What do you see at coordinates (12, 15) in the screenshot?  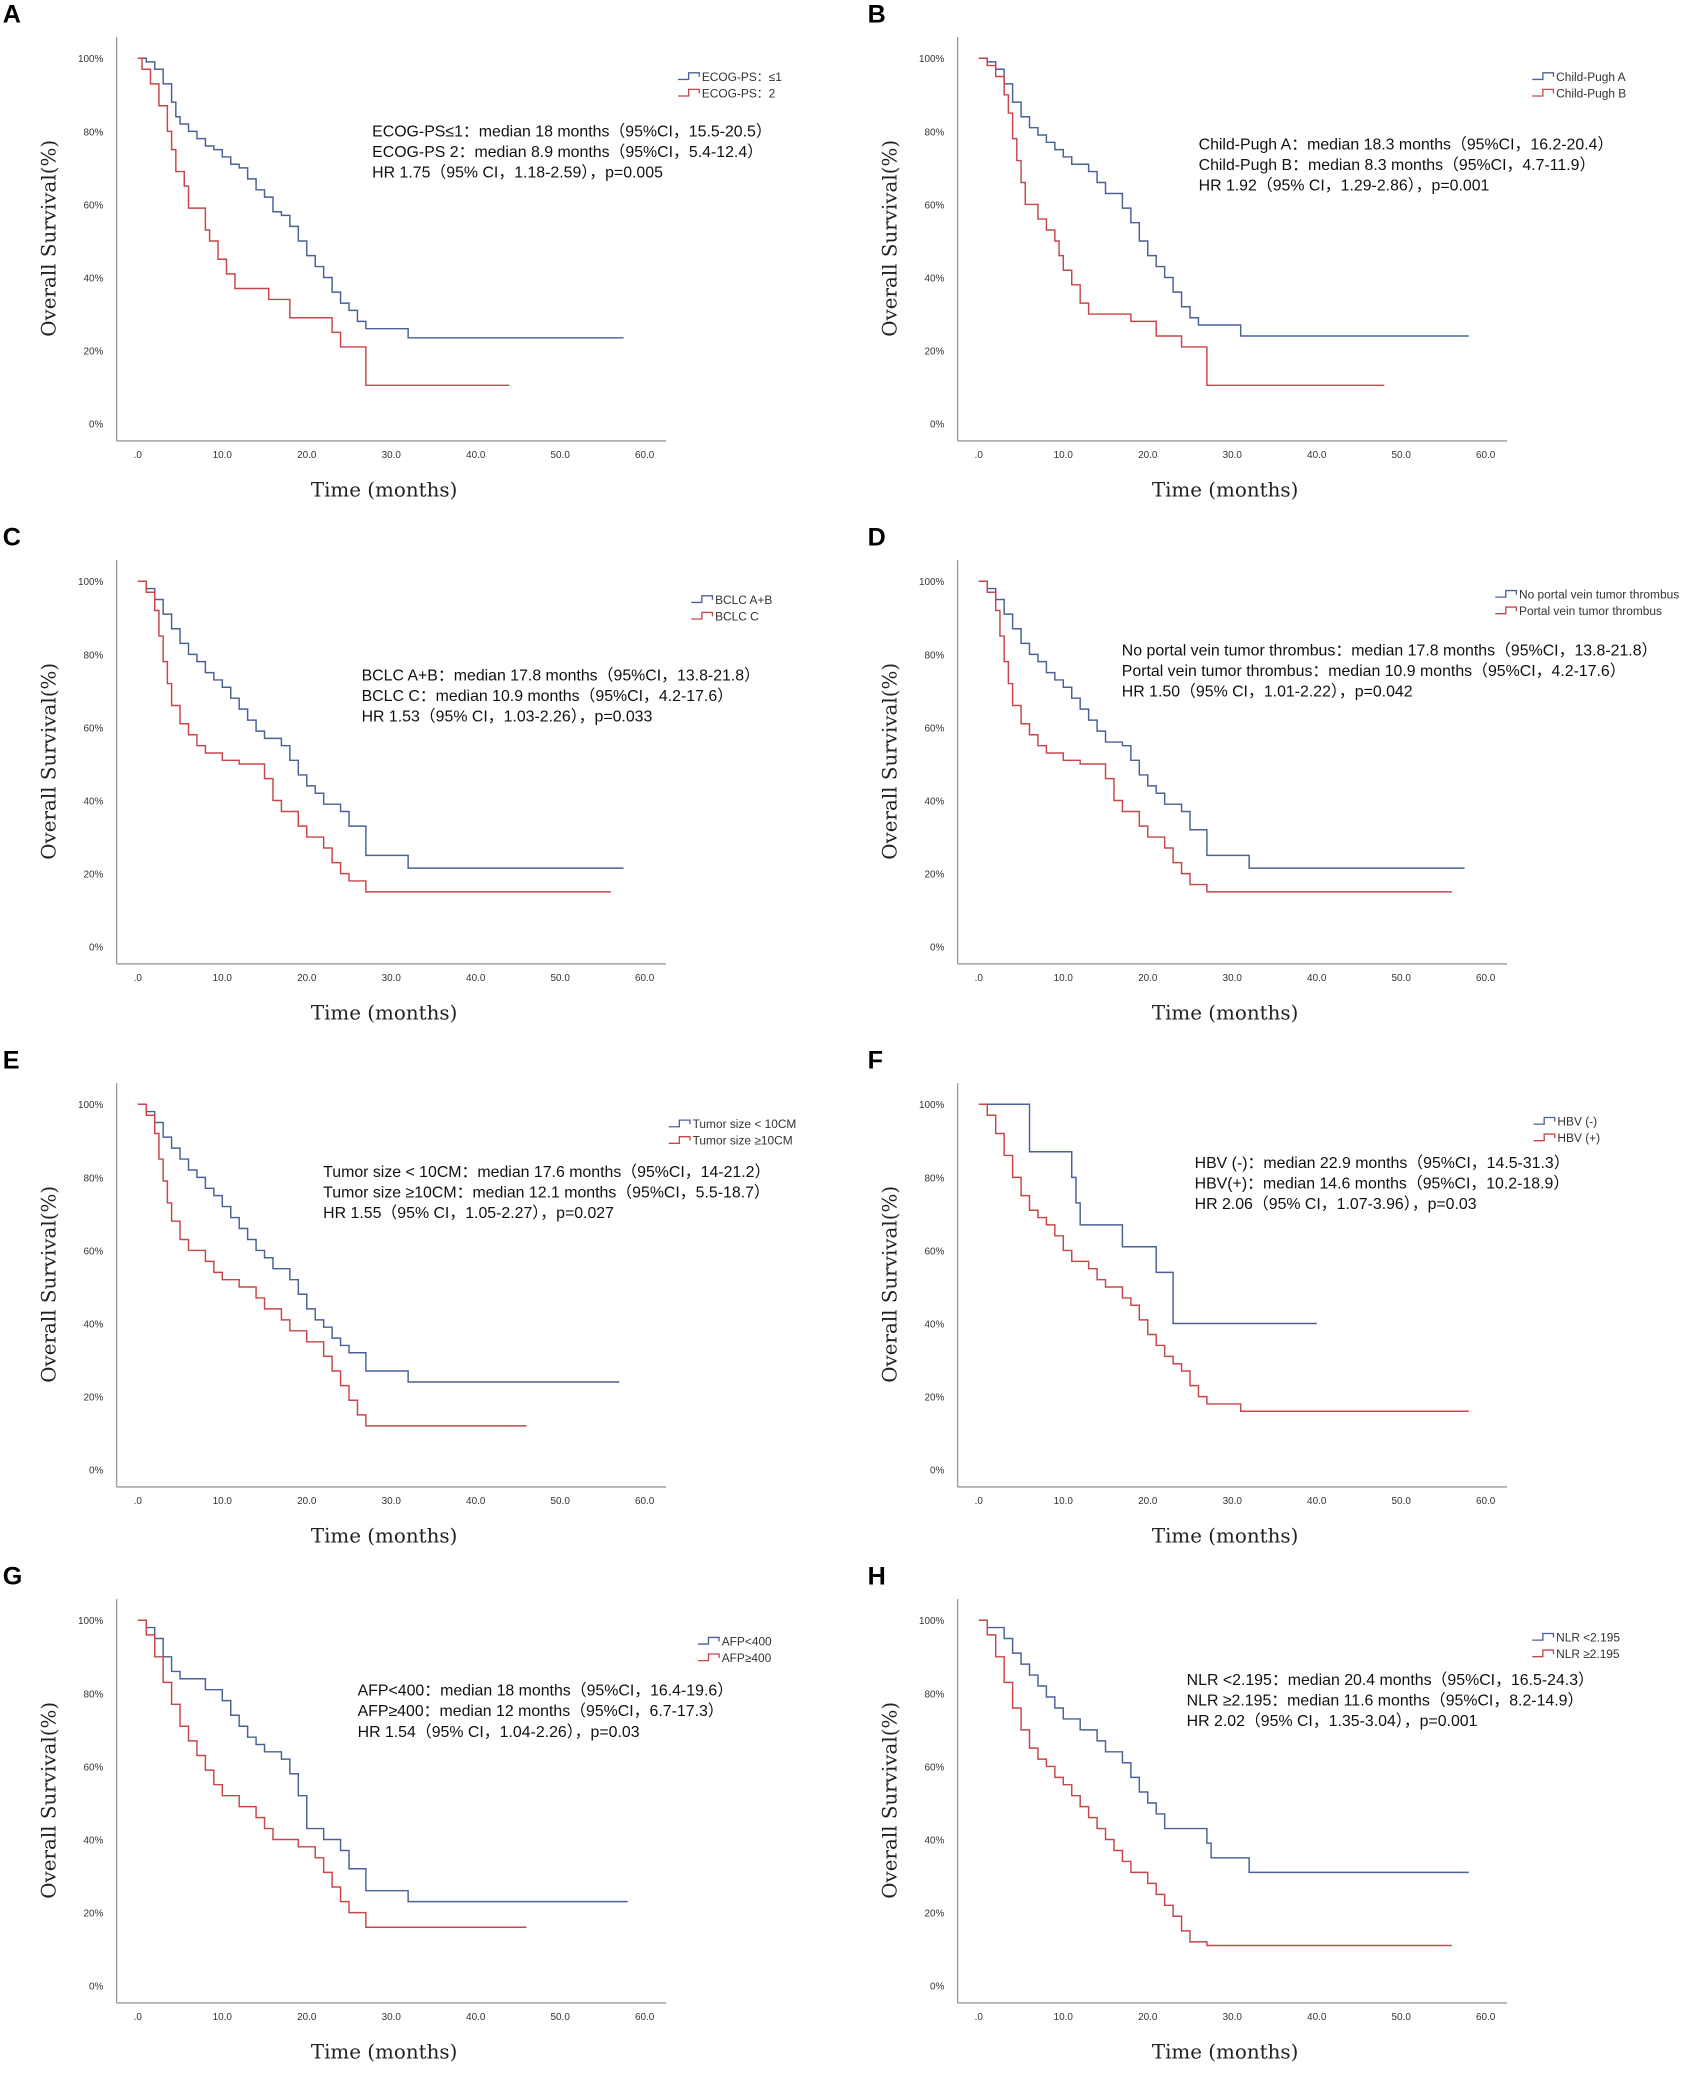 I see `panel-letter: A` at bounding box center [12, 15].